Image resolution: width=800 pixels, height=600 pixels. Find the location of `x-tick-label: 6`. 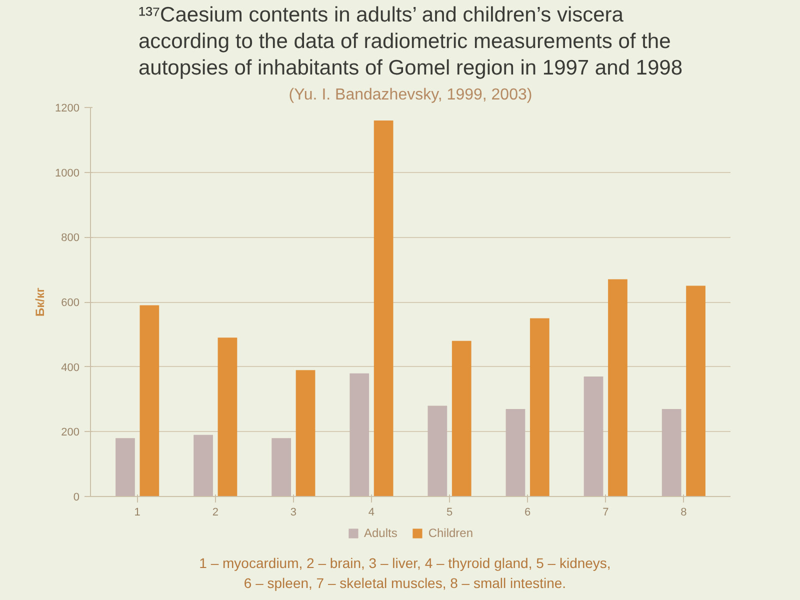

x-tick-label: 6 is located at coordinates (527, 512).